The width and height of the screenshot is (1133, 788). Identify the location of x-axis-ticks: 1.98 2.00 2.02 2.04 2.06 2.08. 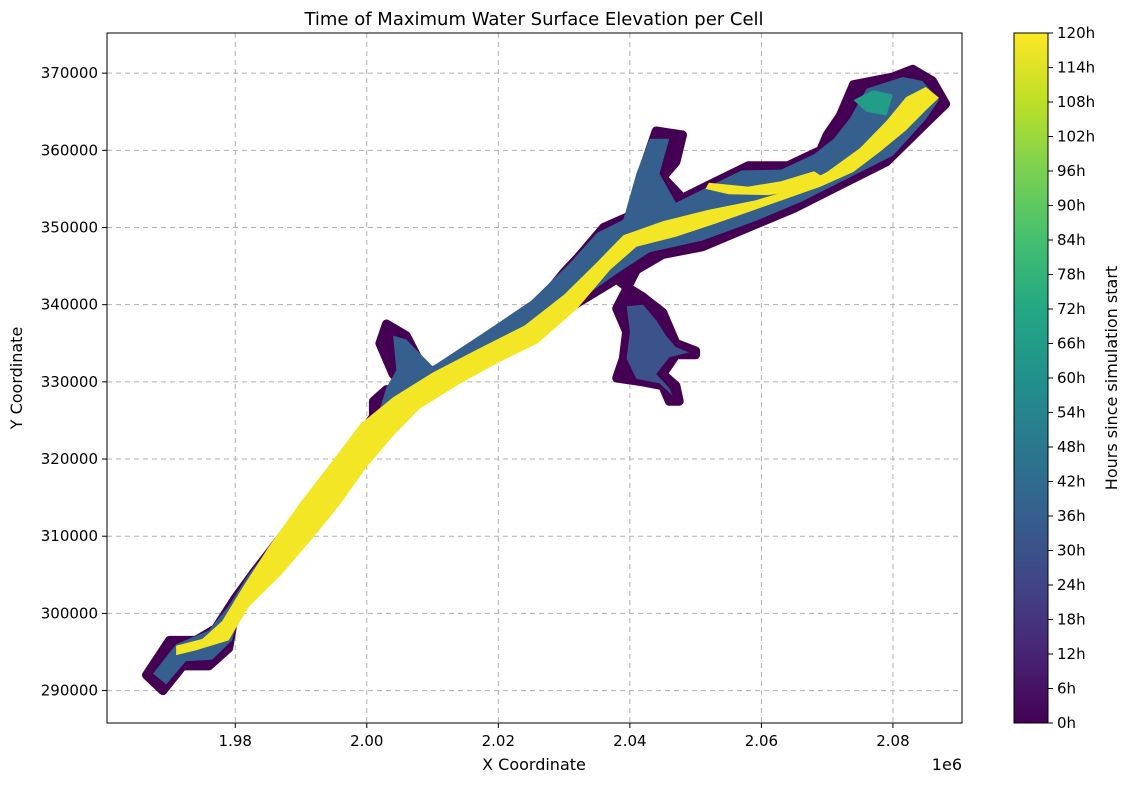
(564, 736).